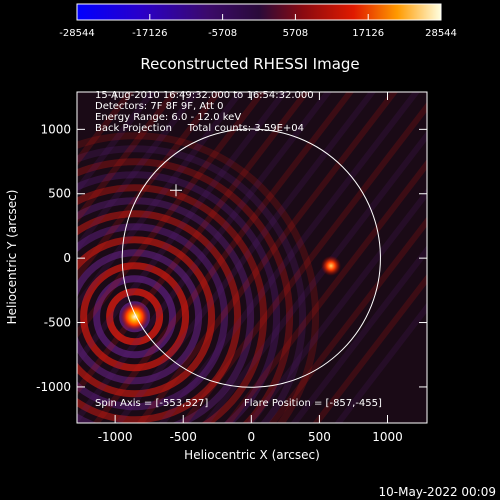 This screenshot has height=500, width=500. What do you see at coordinates (230, 293) in the screenshot?
I see `sources` at bounding box center [230, 293].